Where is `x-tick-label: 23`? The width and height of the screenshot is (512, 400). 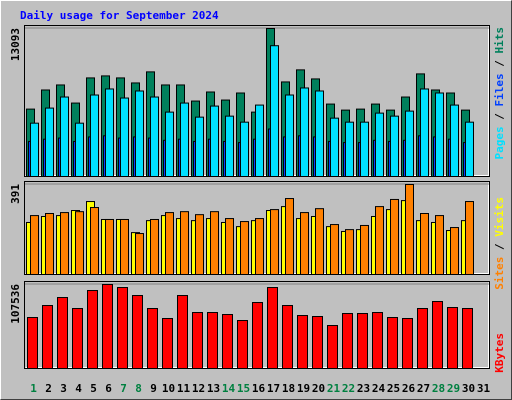 x-tick-label: 23 is located at coordinates (363, 388).